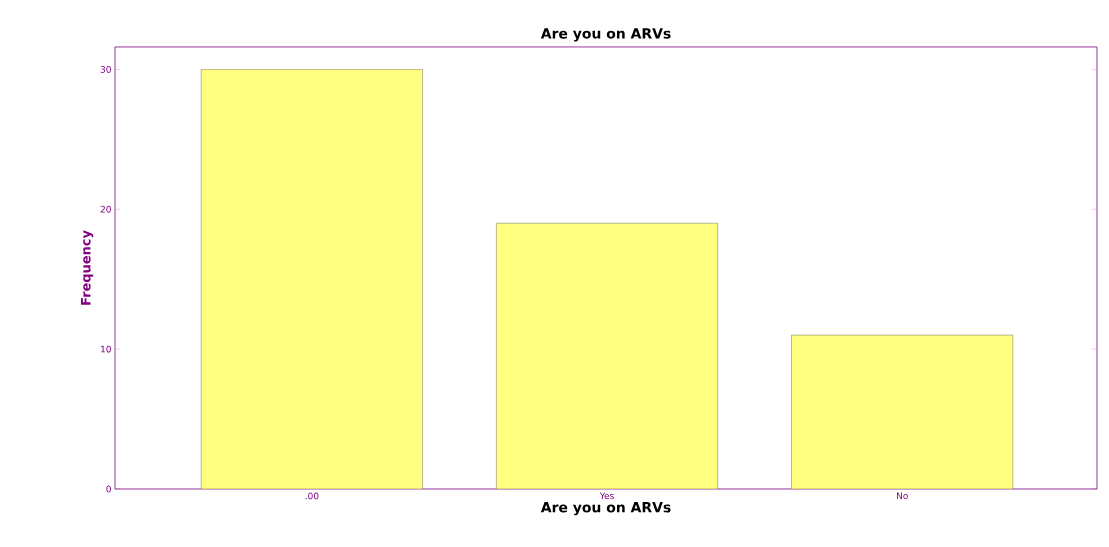 Image resolution: width=1109 pixels, height=547 pixels. Describe the element at coordinates (605, 35) in the screenshot. I see `chart-title: Are you on ARVs` at that location.